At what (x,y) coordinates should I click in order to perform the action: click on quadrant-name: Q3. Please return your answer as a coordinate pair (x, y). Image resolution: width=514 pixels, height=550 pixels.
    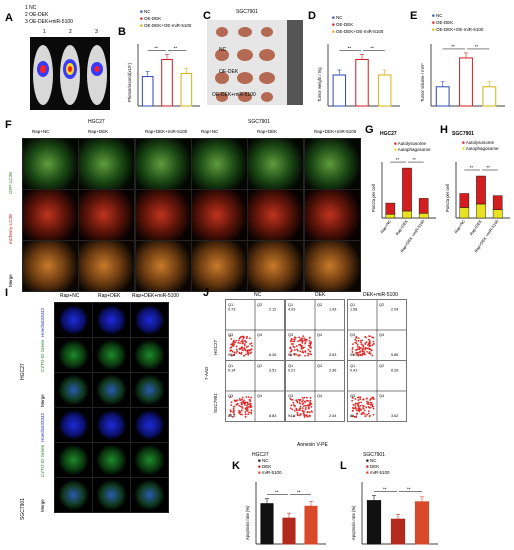
    Looking at the image, I should click on (230, 396).